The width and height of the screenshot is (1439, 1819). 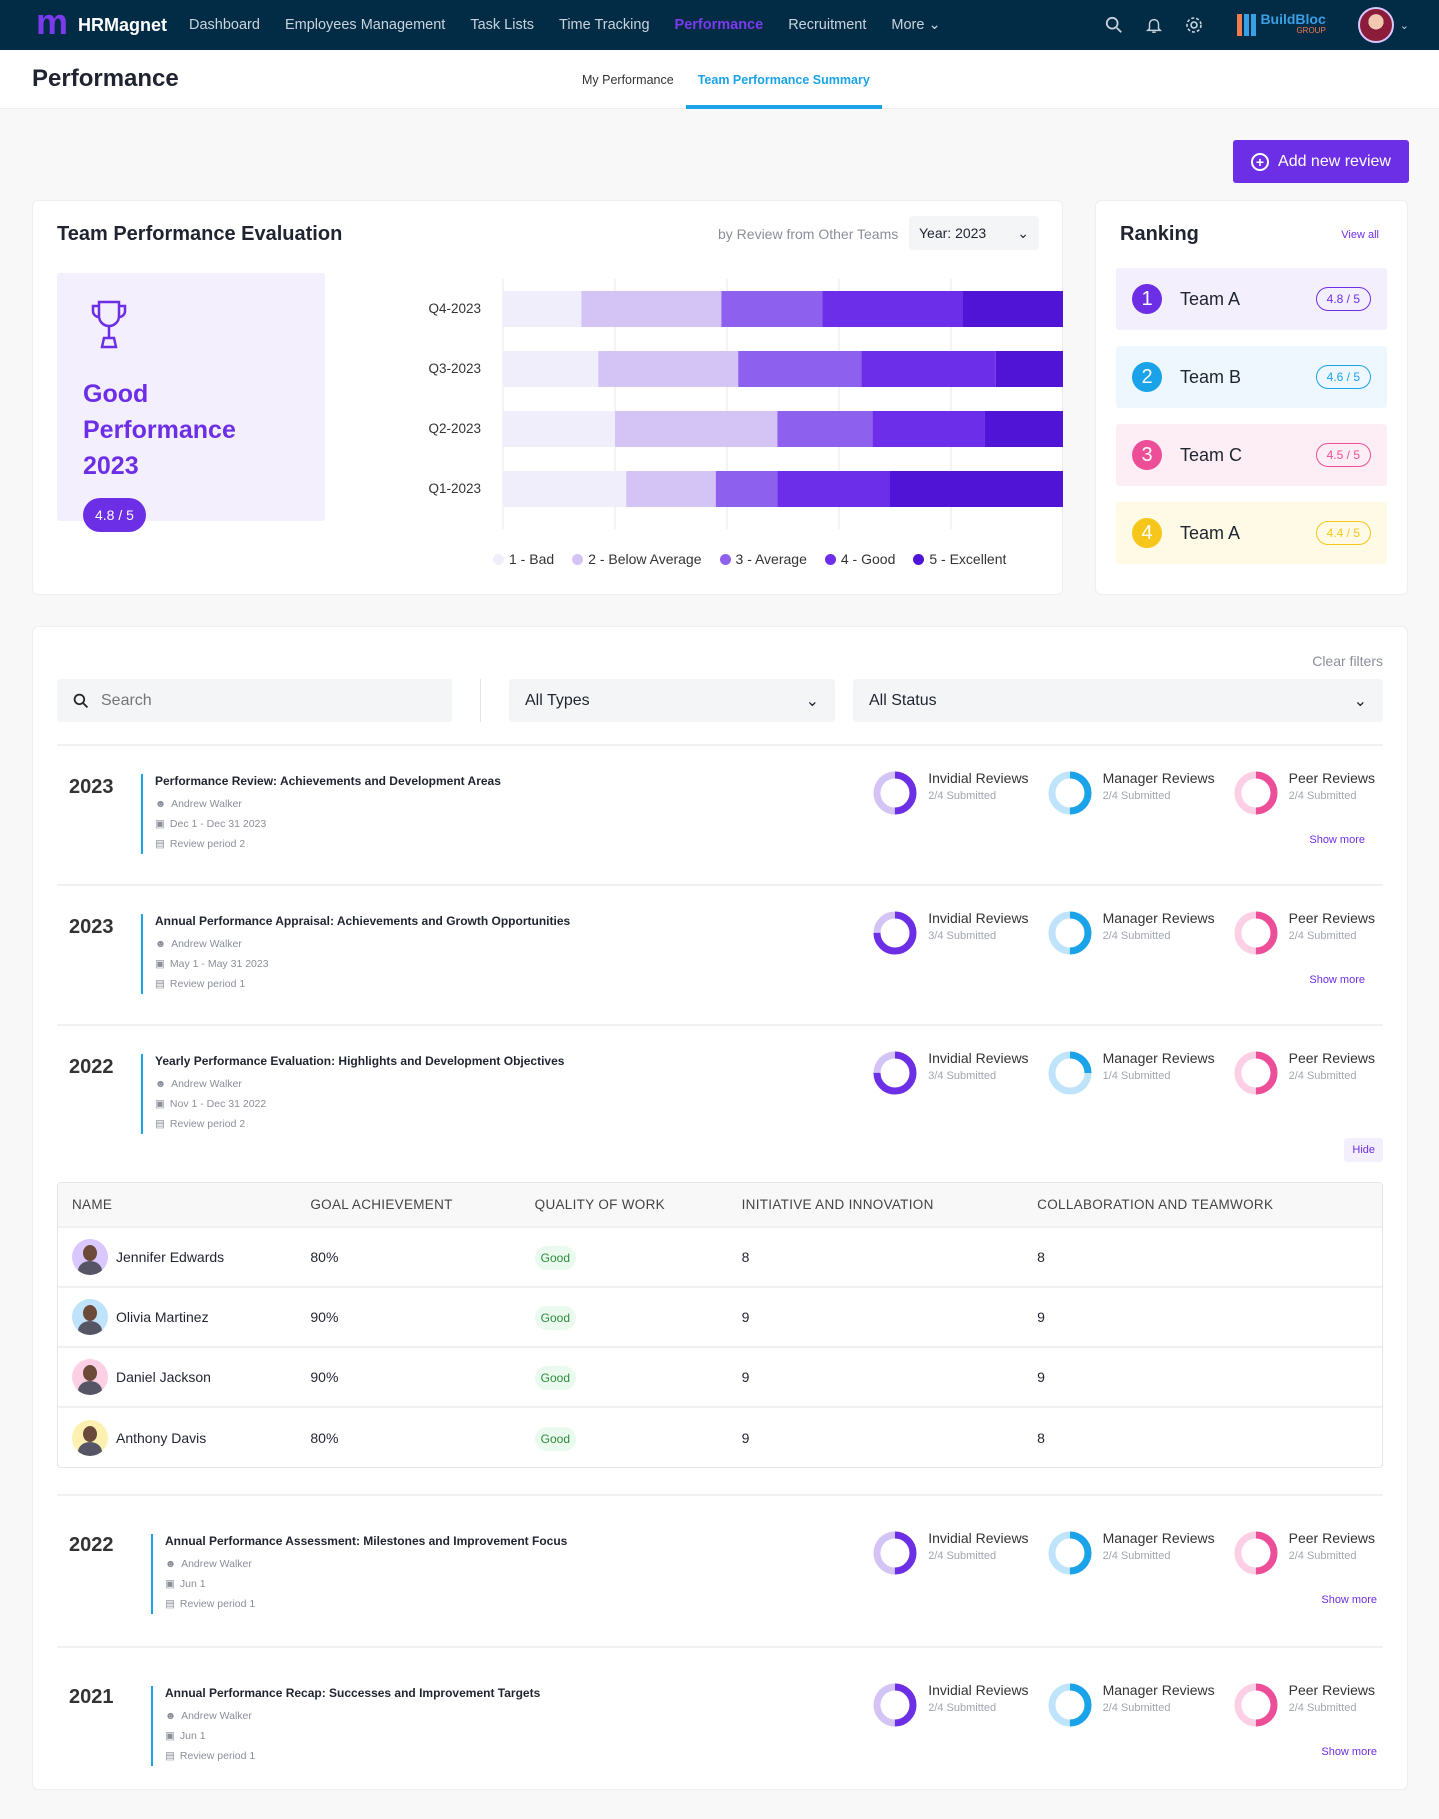 I want to click on manager-reviews-submitted: 1/4 Submitted, so click(x=1136, y=1076).